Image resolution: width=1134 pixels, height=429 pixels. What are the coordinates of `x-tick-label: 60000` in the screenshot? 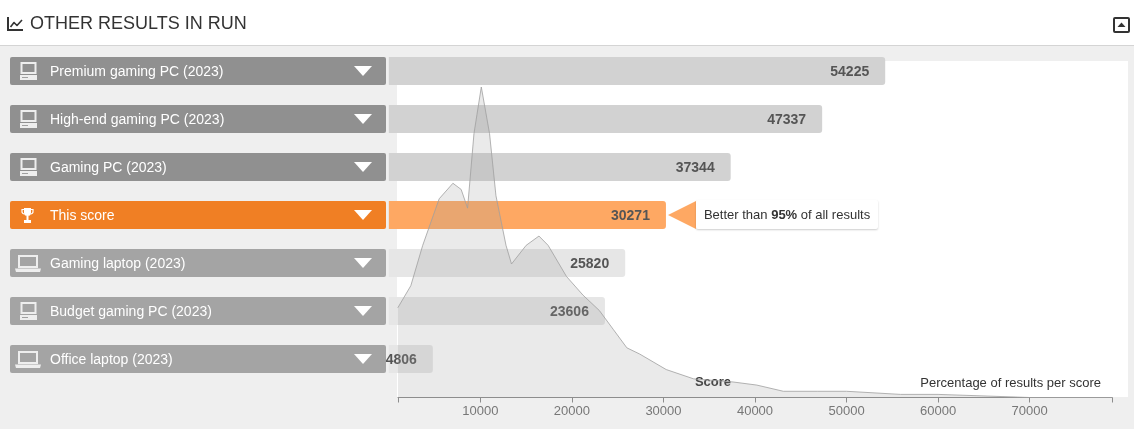 It's located at (938, 410).